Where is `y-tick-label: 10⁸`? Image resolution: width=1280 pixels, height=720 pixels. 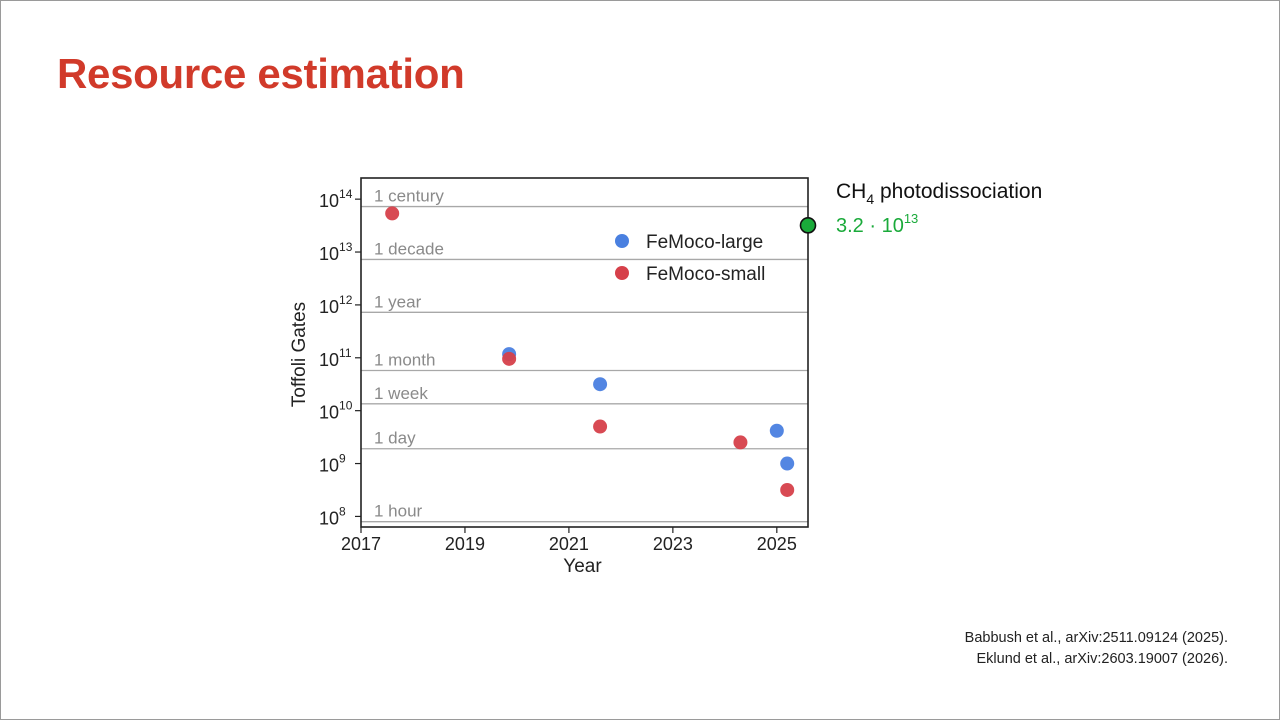
y-tick-label: 10⁸ is located at coordinates (332, 516).